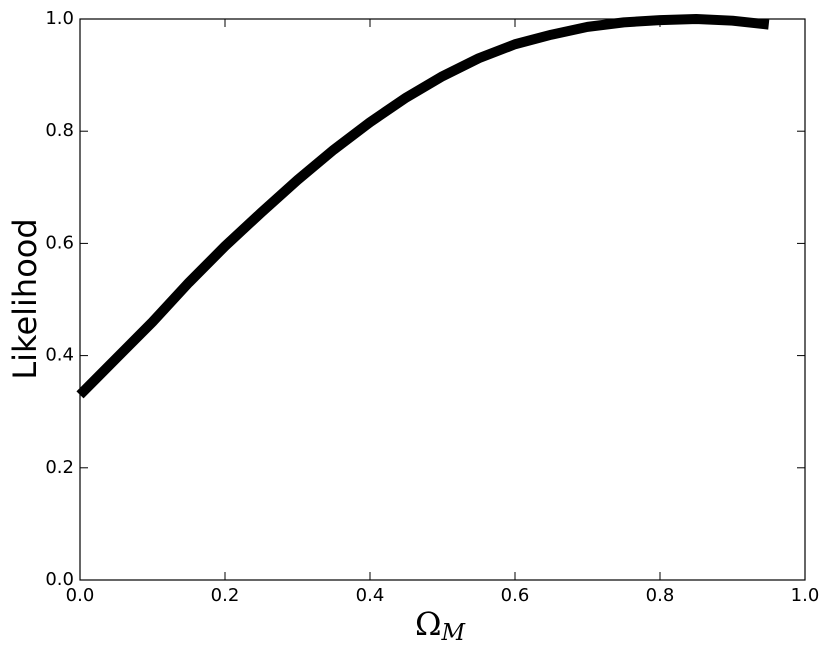 The height and width of the screenshot is (656, 831). I want to click on x-tick-label: 0.6, so click(515, 595).